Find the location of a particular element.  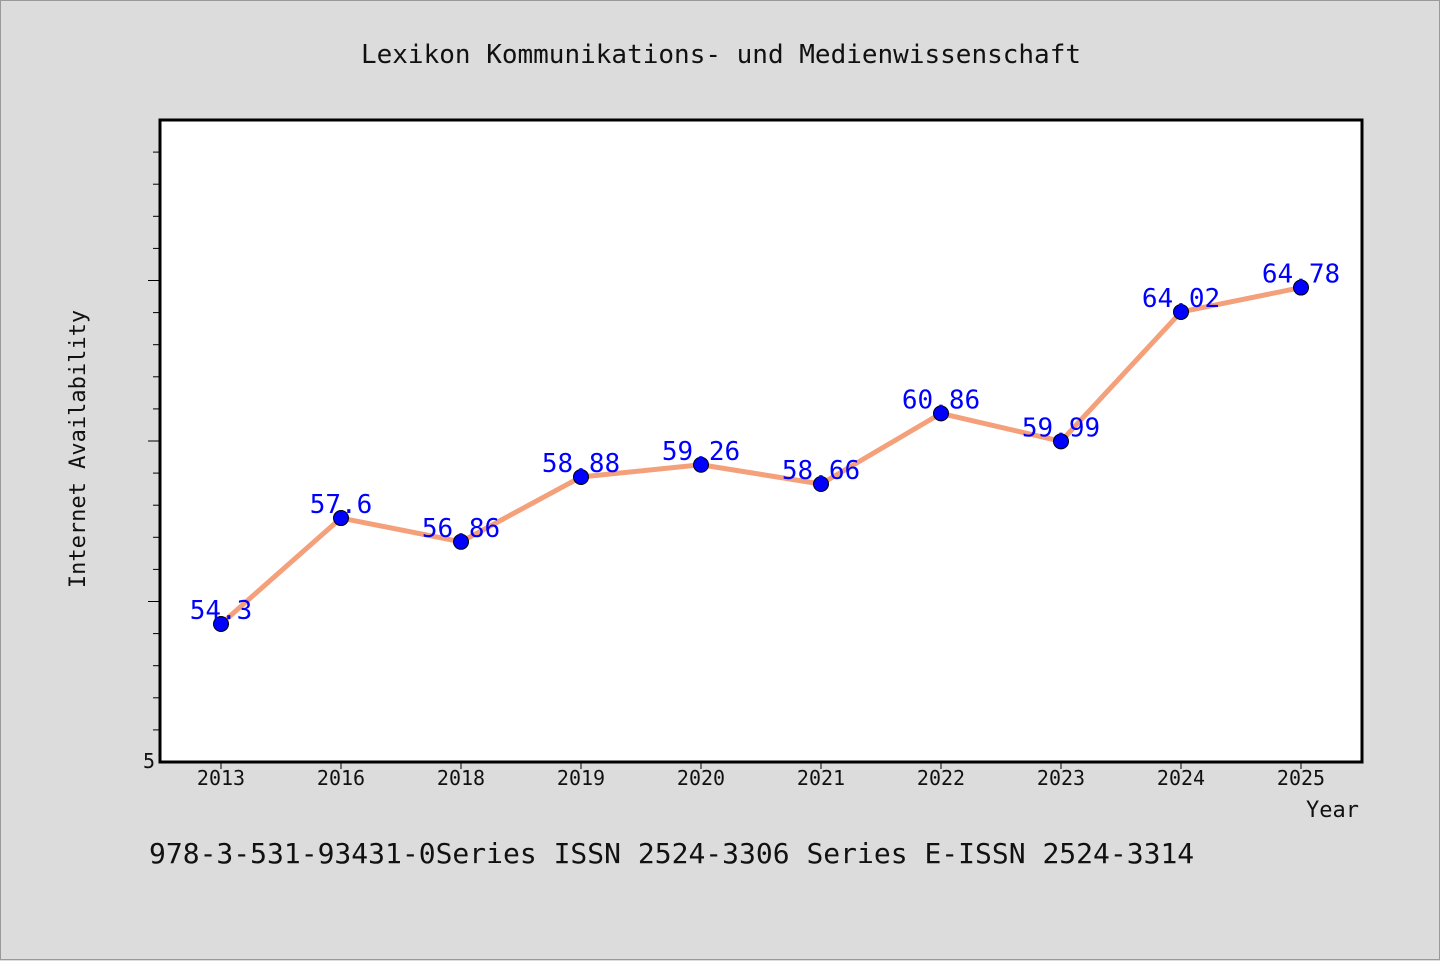

x-axis-ticks: 2013 2016 2018 2019 2020 2021 2022 2023 2024 2025 is located at coordinates (761, 776).